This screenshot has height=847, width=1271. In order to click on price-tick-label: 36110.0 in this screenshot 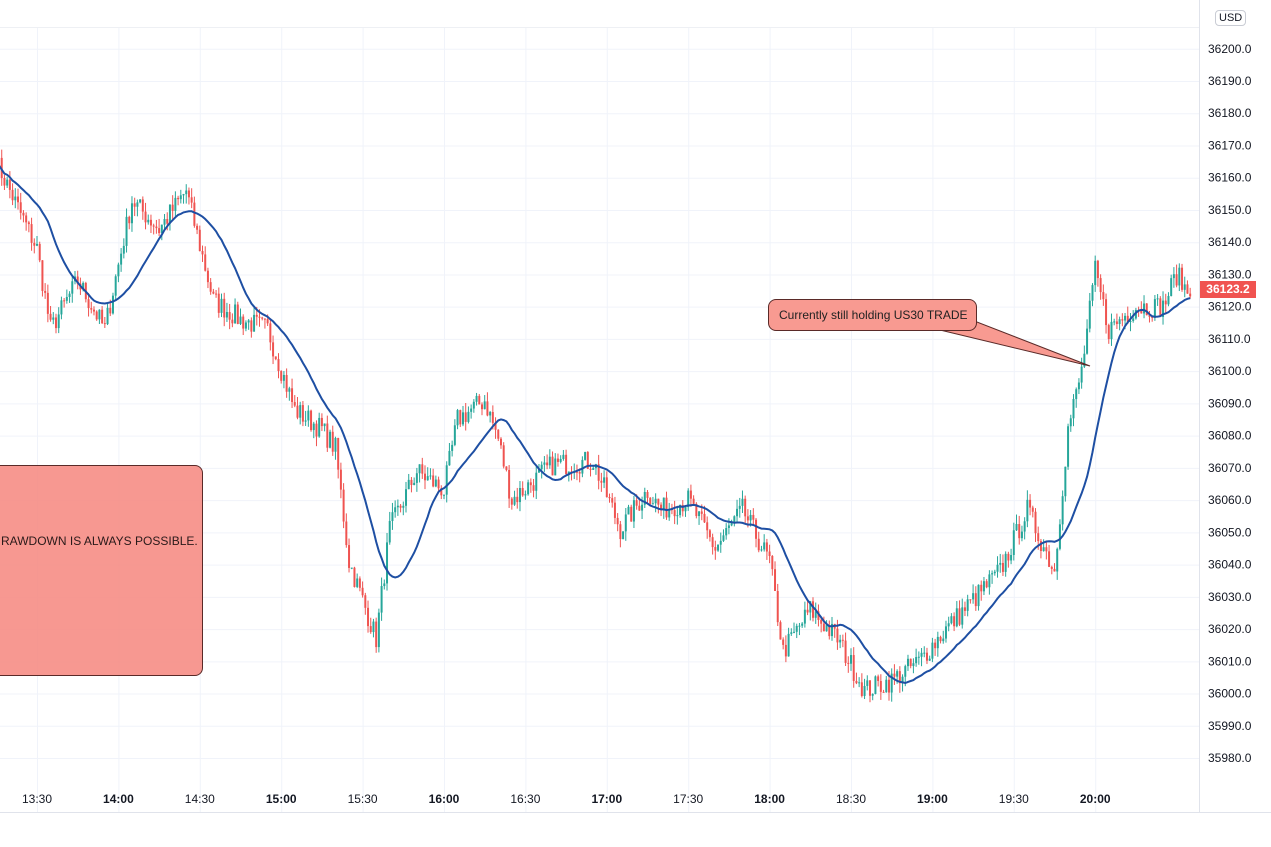, I will do `click(1229, 339)`.